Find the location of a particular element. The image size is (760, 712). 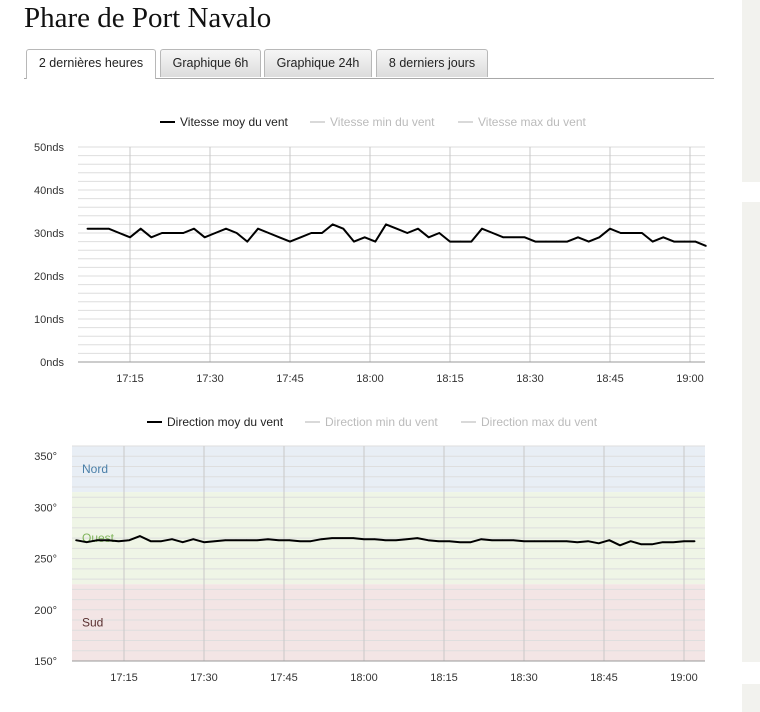

y-tick-label: 350° is located at coordinates (45, 457).